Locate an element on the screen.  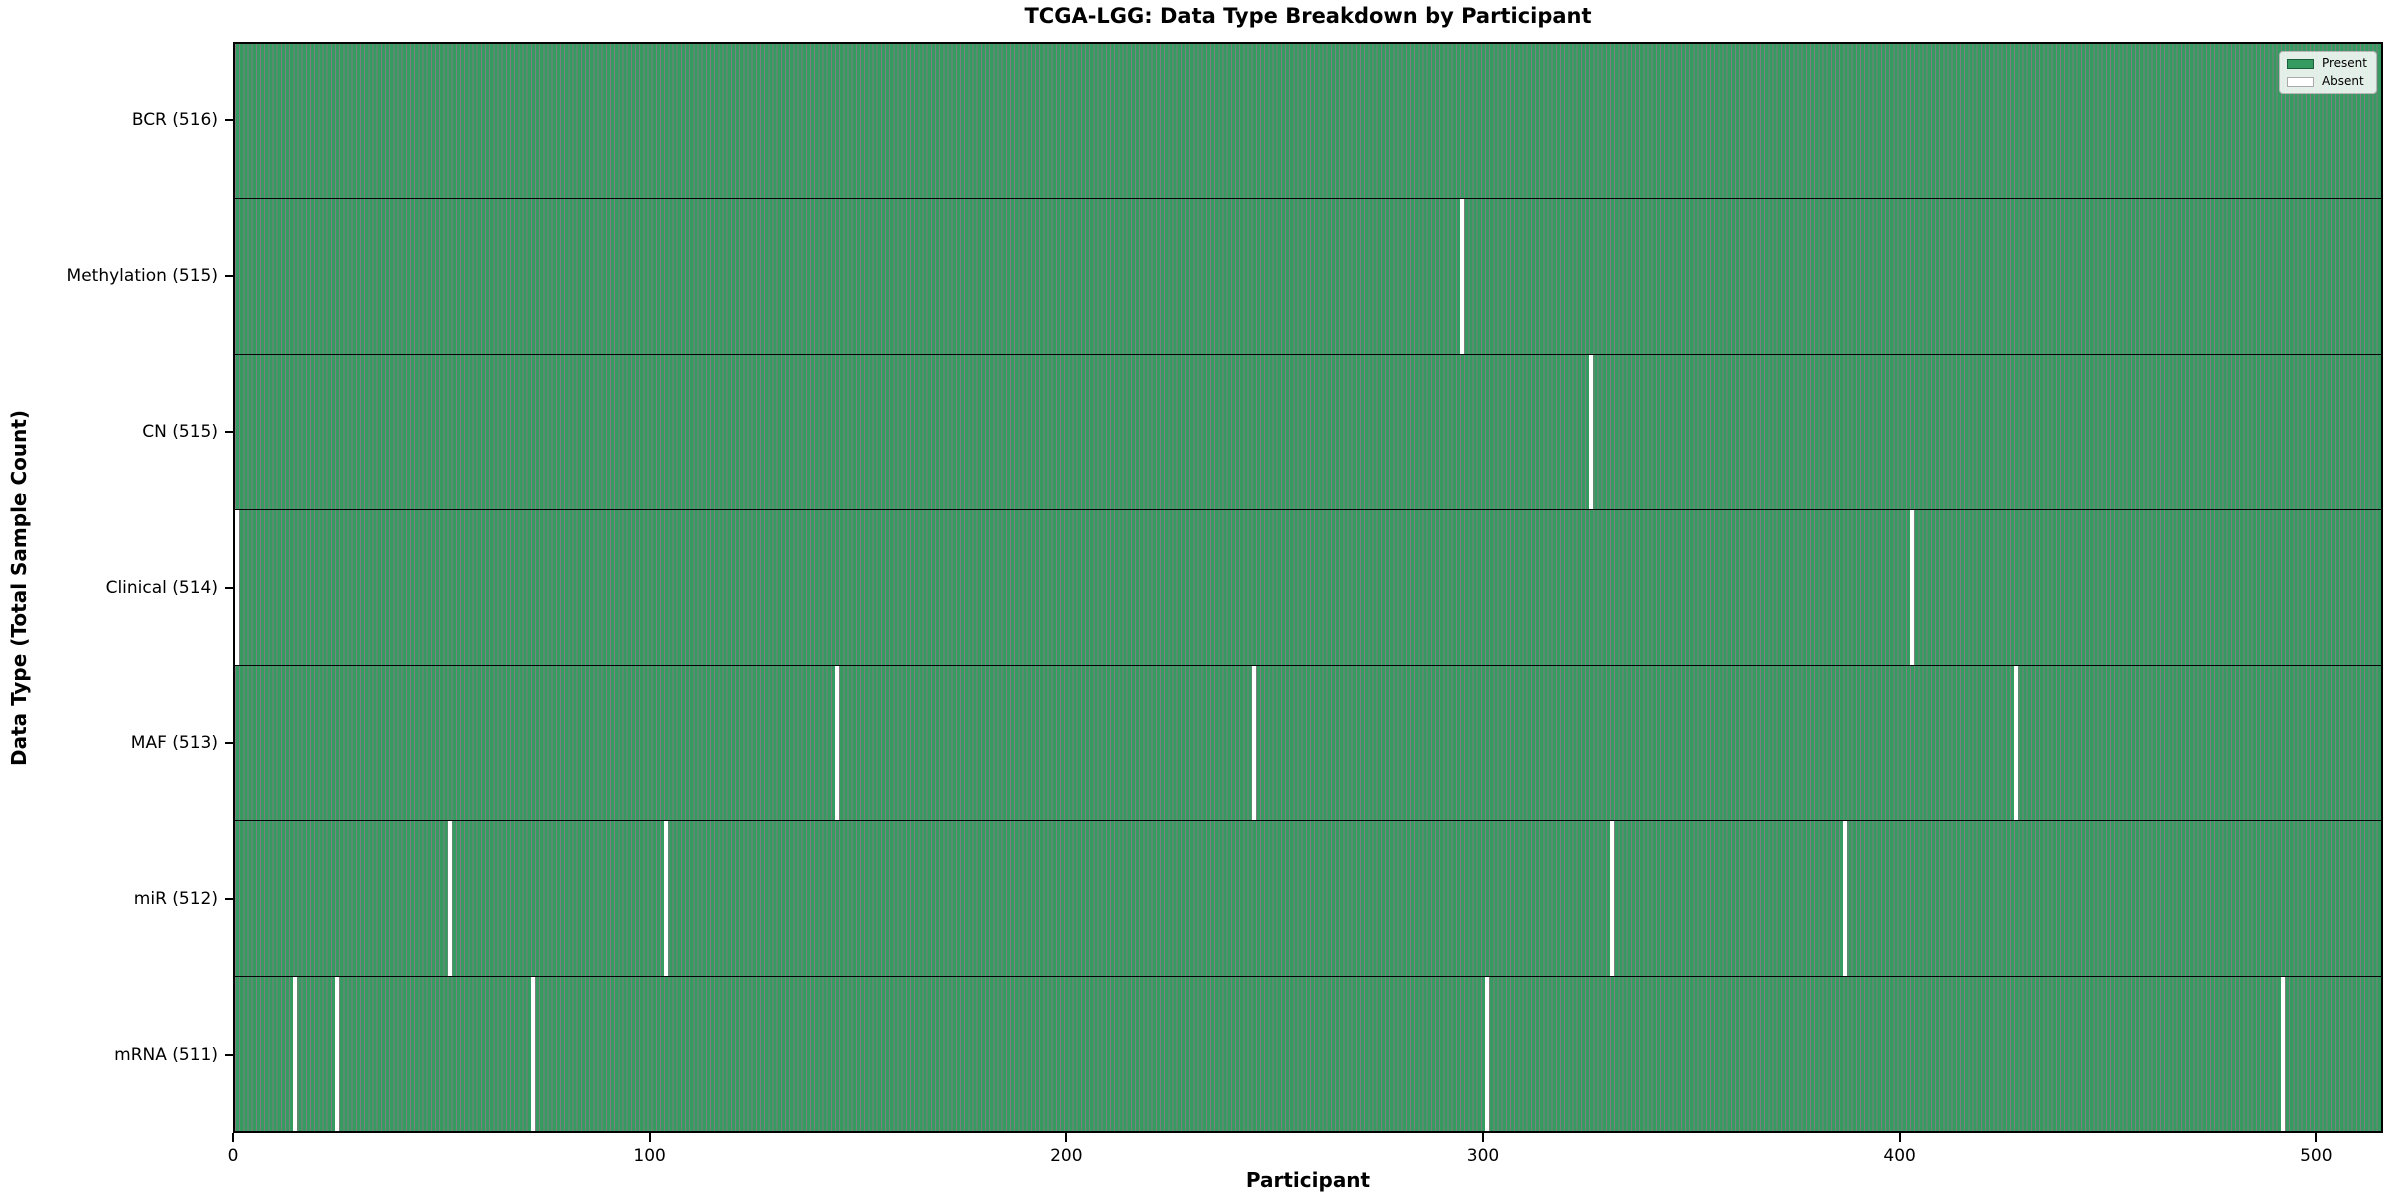
x-tick-label: 300 is located at coordinates (1483, 1156).